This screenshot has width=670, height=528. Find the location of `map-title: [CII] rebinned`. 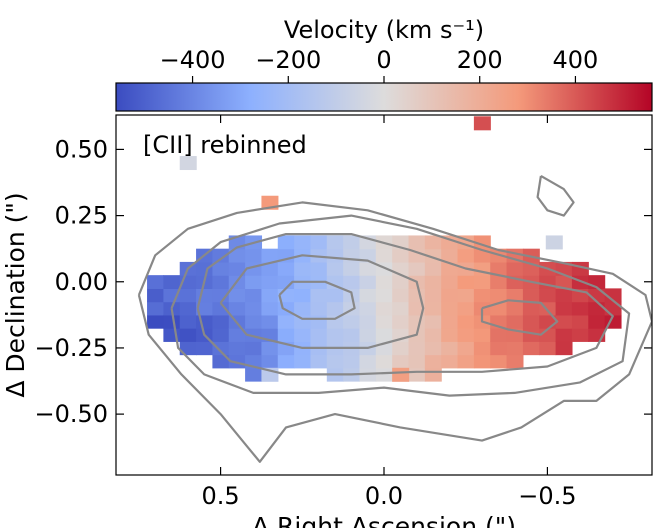

map-title: [CII] rebinned is located at coordinates (225, 145).